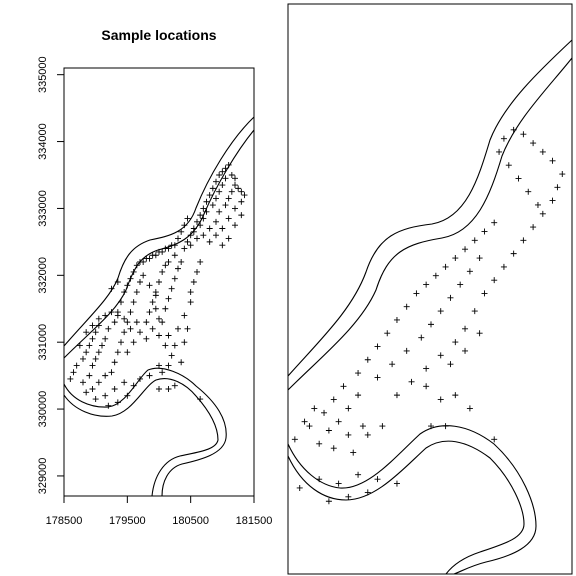  Describe the element at coordinates (145, 432) in the screenshot. I see `river-outline` at that location.